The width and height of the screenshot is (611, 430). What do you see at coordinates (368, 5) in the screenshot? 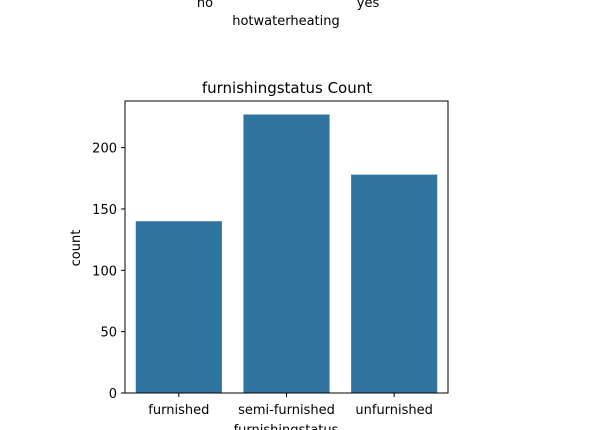
I see `prev-tick-label-yes: yes` at bounding box center [368, 5].